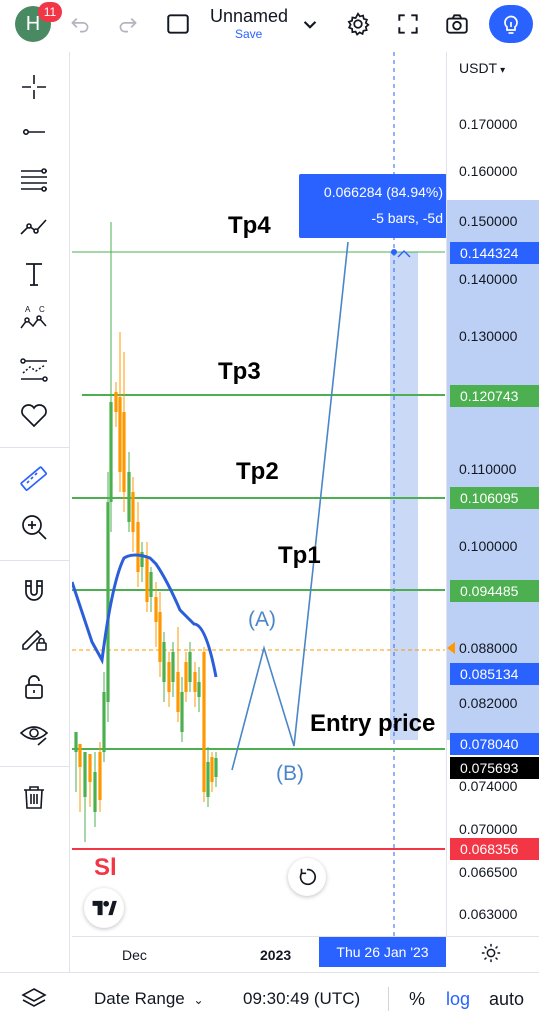  I want to click on reset-chart-button, so click(307, 877).